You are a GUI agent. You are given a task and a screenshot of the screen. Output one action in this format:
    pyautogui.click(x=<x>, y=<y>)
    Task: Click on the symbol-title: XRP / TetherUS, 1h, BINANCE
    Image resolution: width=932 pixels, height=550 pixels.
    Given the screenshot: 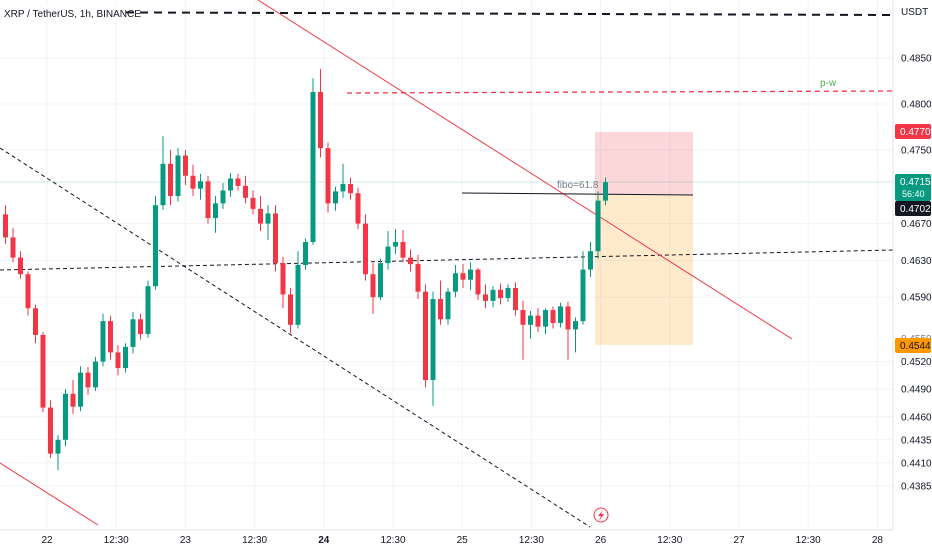 What is the action you would take?
    pyautogui.click(x=72, y=14)
    